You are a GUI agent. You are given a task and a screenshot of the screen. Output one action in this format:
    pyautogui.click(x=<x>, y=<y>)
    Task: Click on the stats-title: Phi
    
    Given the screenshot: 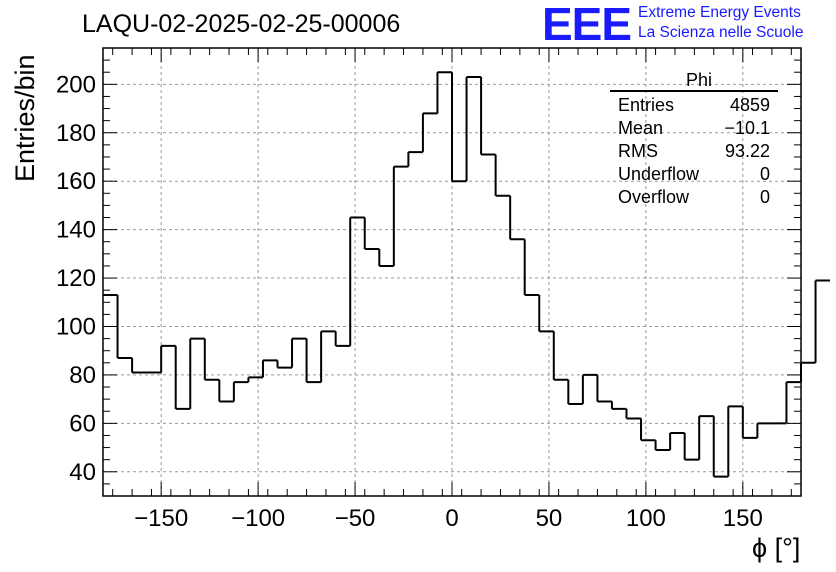 What is the action you would take?
    pyautogui.click(x=694, y=81)
    